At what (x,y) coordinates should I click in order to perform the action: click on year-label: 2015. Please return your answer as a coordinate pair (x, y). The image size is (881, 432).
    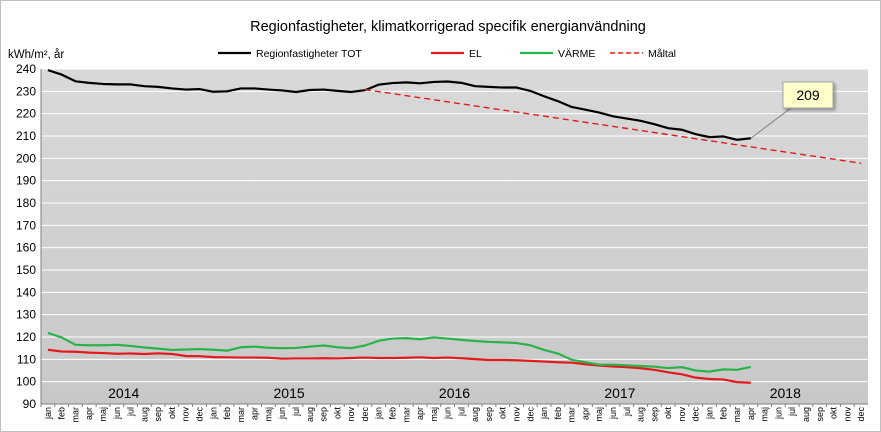
    Looking at the image, I should click on (289, 393).